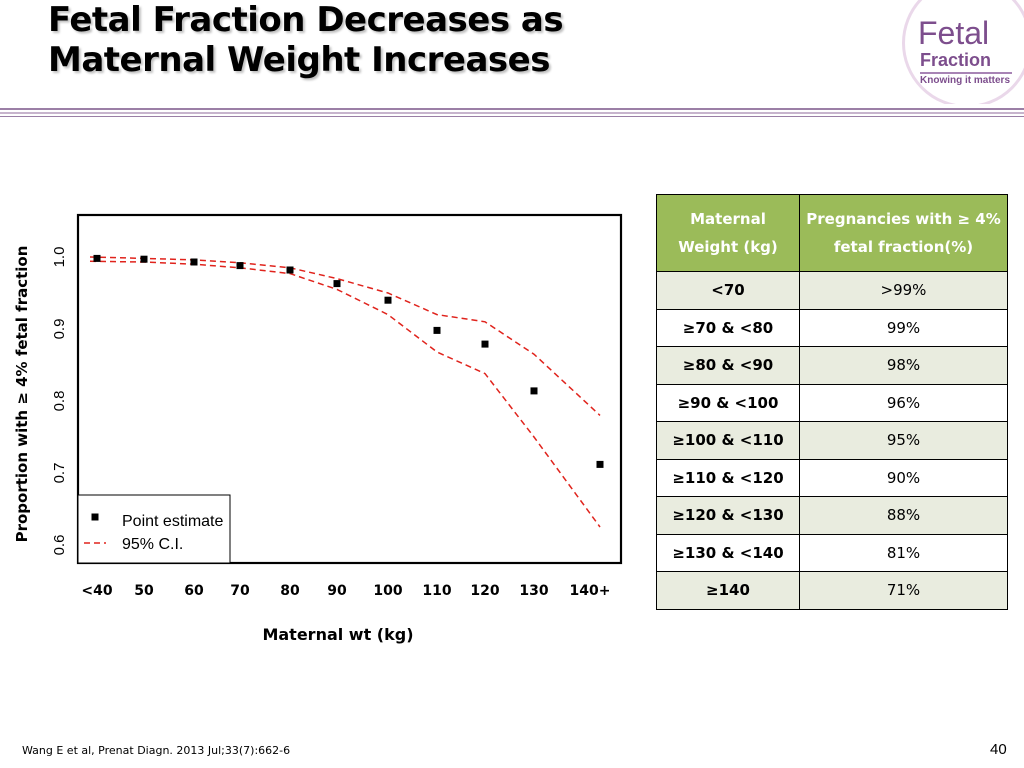 Image resolution: width=1024 pixels, height=768 pixels. I want to click on percent-cell: 71%, so click(903, 590).